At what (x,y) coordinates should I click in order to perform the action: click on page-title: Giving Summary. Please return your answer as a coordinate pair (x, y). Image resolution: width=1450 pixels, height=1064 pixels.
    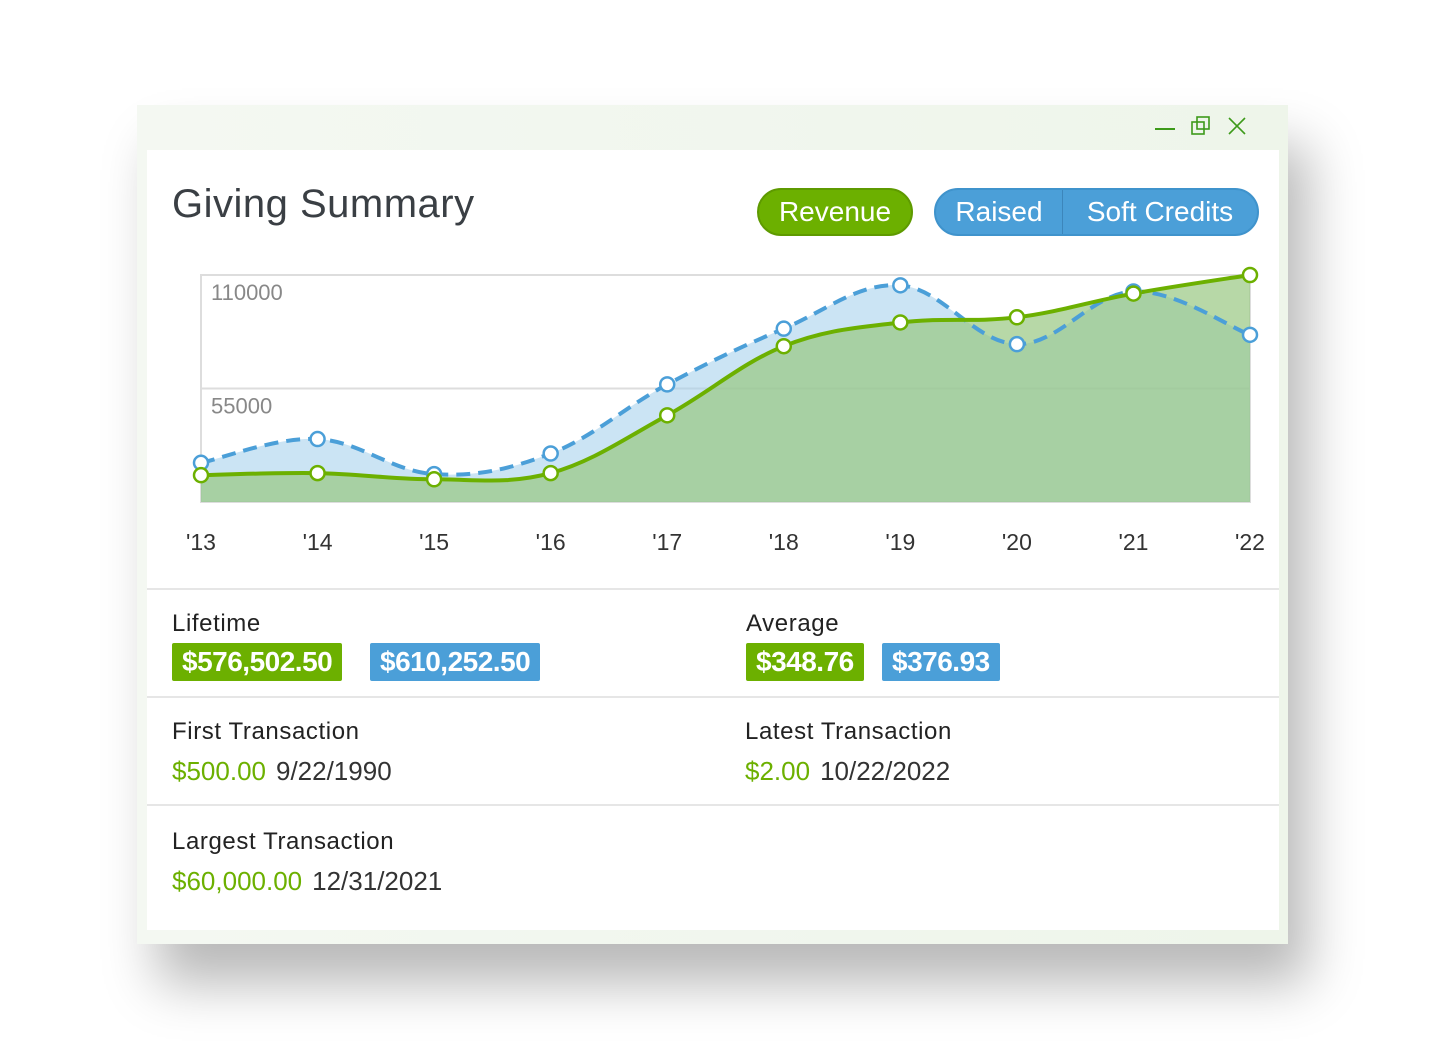
    Looking at the image, I should click on (323, 204).